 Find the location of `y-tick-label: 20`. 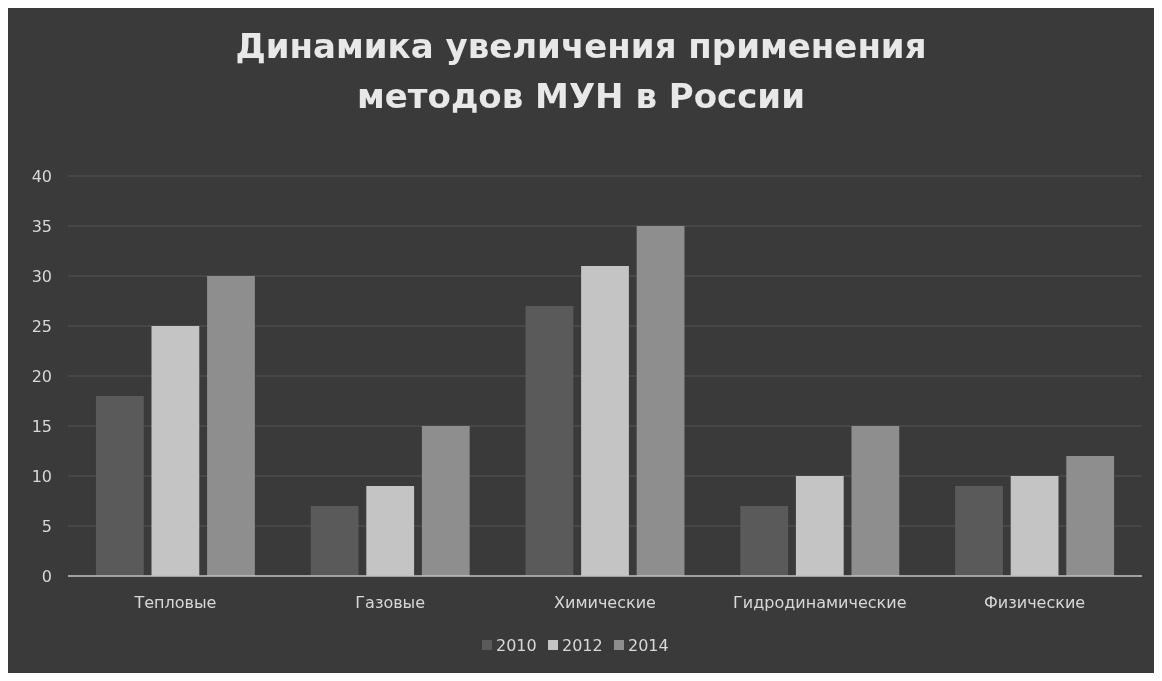

y-tick-label: 20 is located at coordinates (41, 376).